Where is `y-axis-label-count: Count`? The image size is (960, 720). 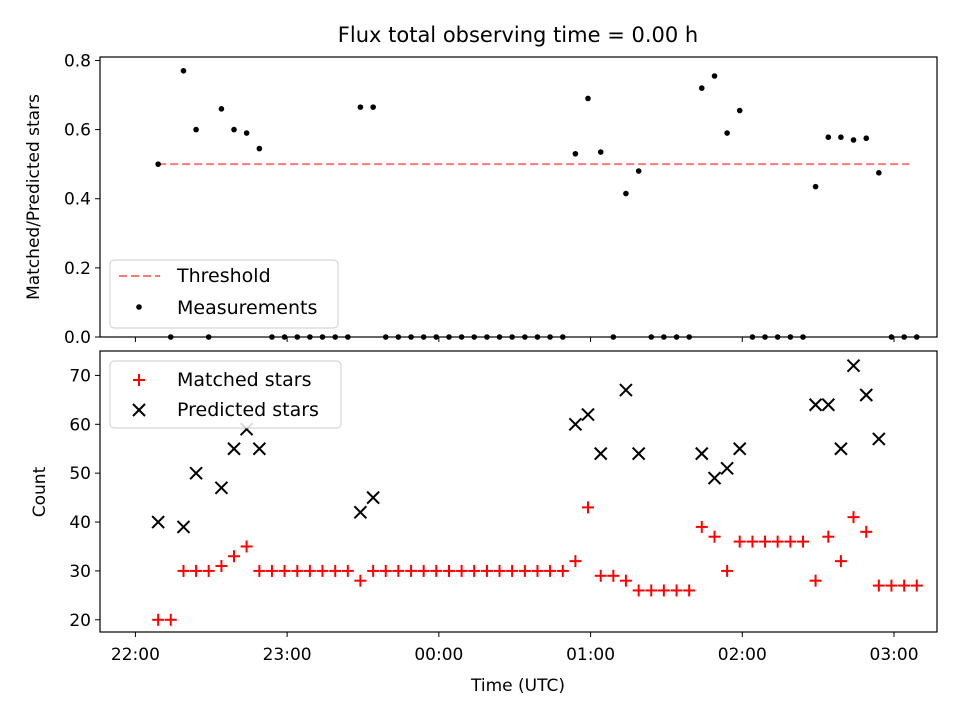
y-axis-label-count: Count is located at coordinates (40, 491).